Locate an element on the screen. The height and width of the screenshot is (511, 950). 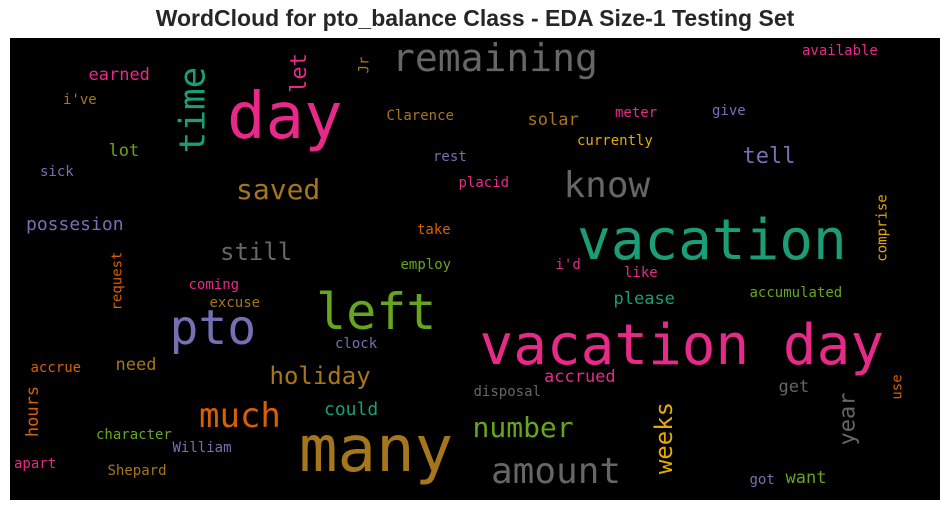
word-sick: sick is located at coordinates (57, 172).